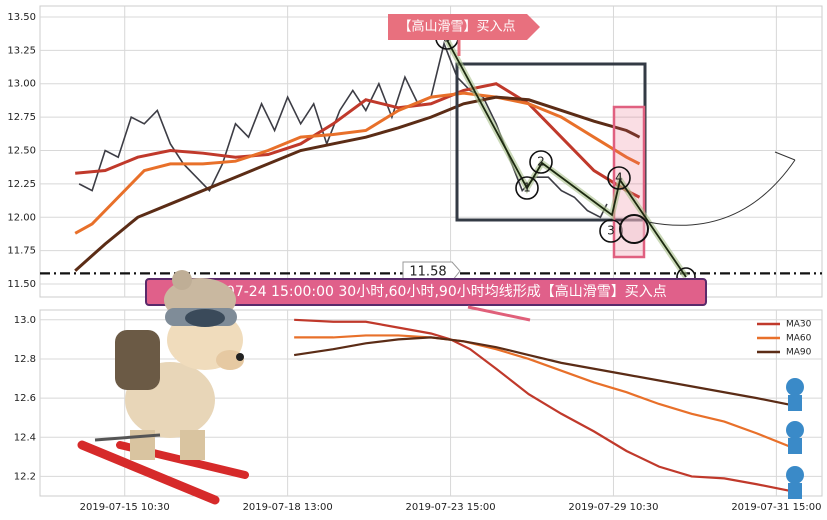 This screenshot has height=520, width=827. Describe the element at coordinates (21, 151) in the screenshot. I see `y-tick-label: 12.50` at that location.